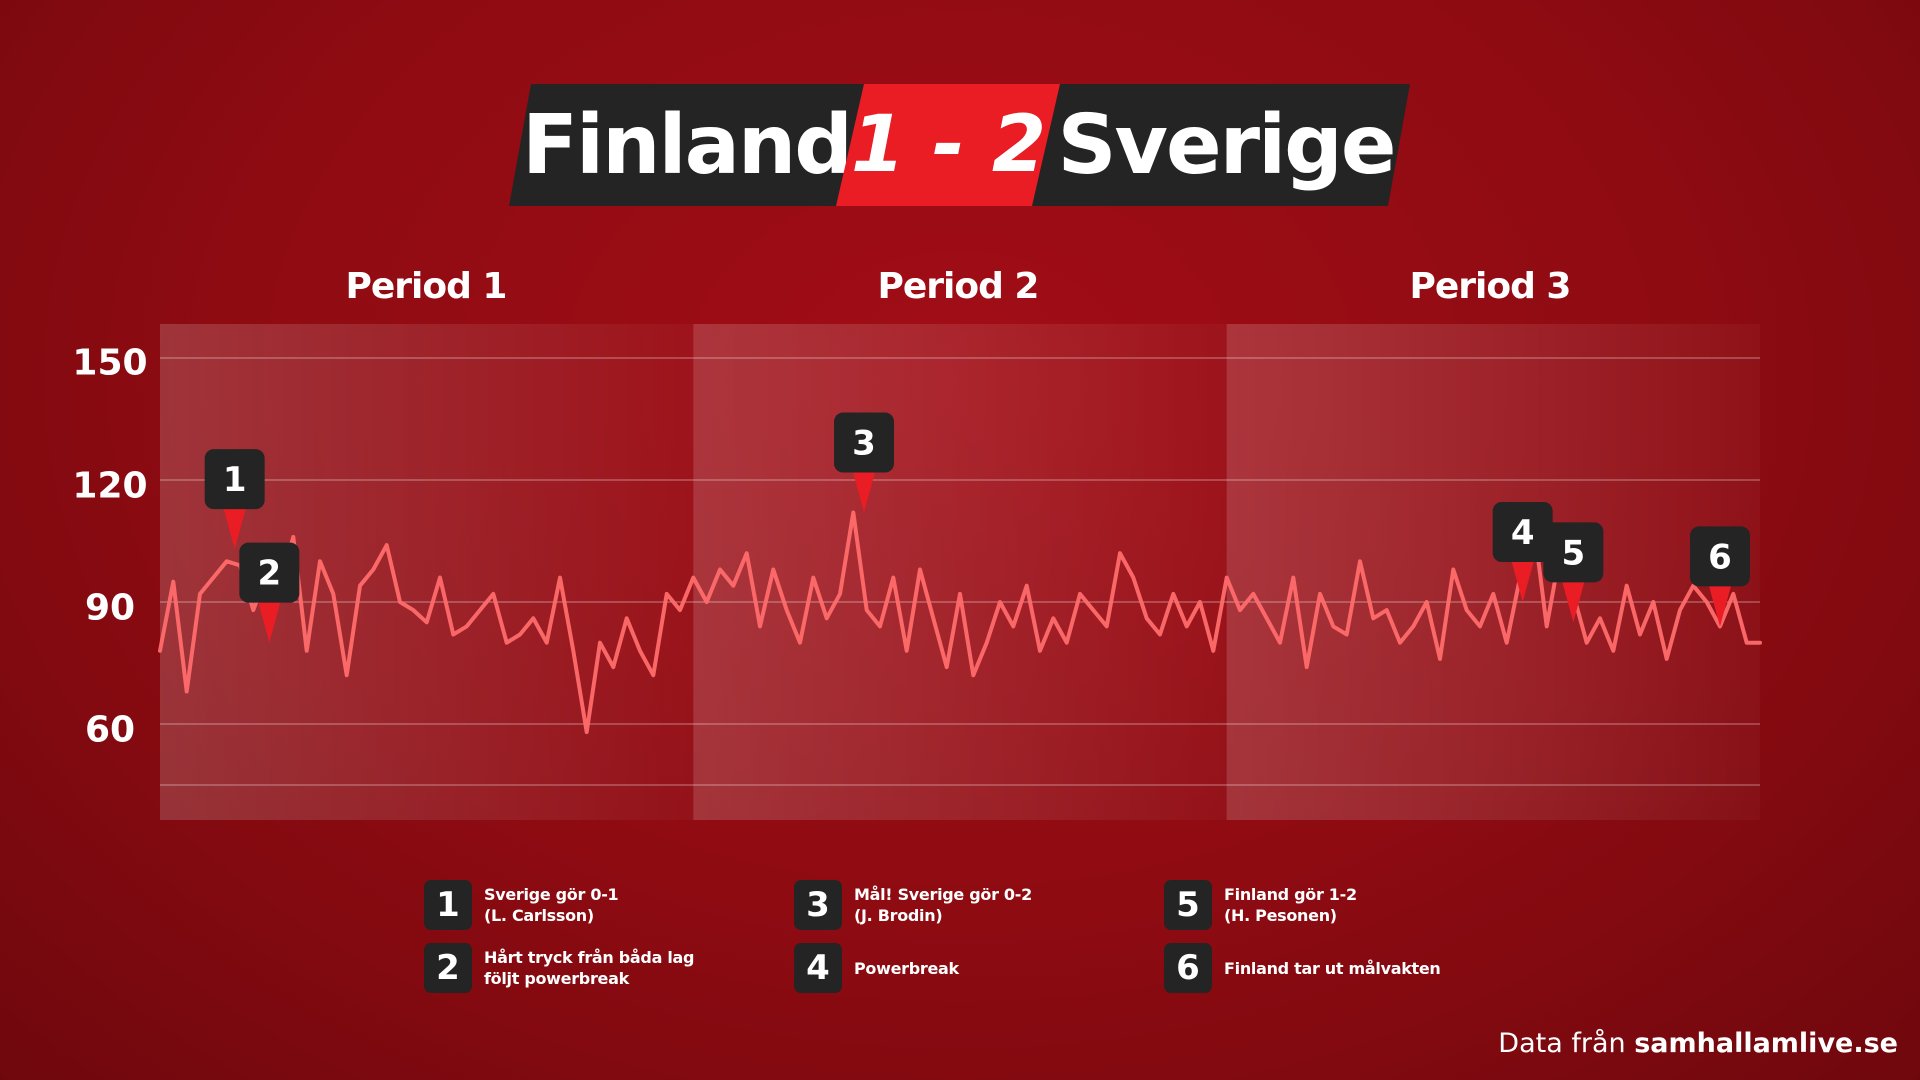 Image resolution: width=1920 pixels, height=1080 pixels. Describe the element at coordinates (1766, 1043) in the screenshot. I see `source-site: samhallamlive.se` at that location.